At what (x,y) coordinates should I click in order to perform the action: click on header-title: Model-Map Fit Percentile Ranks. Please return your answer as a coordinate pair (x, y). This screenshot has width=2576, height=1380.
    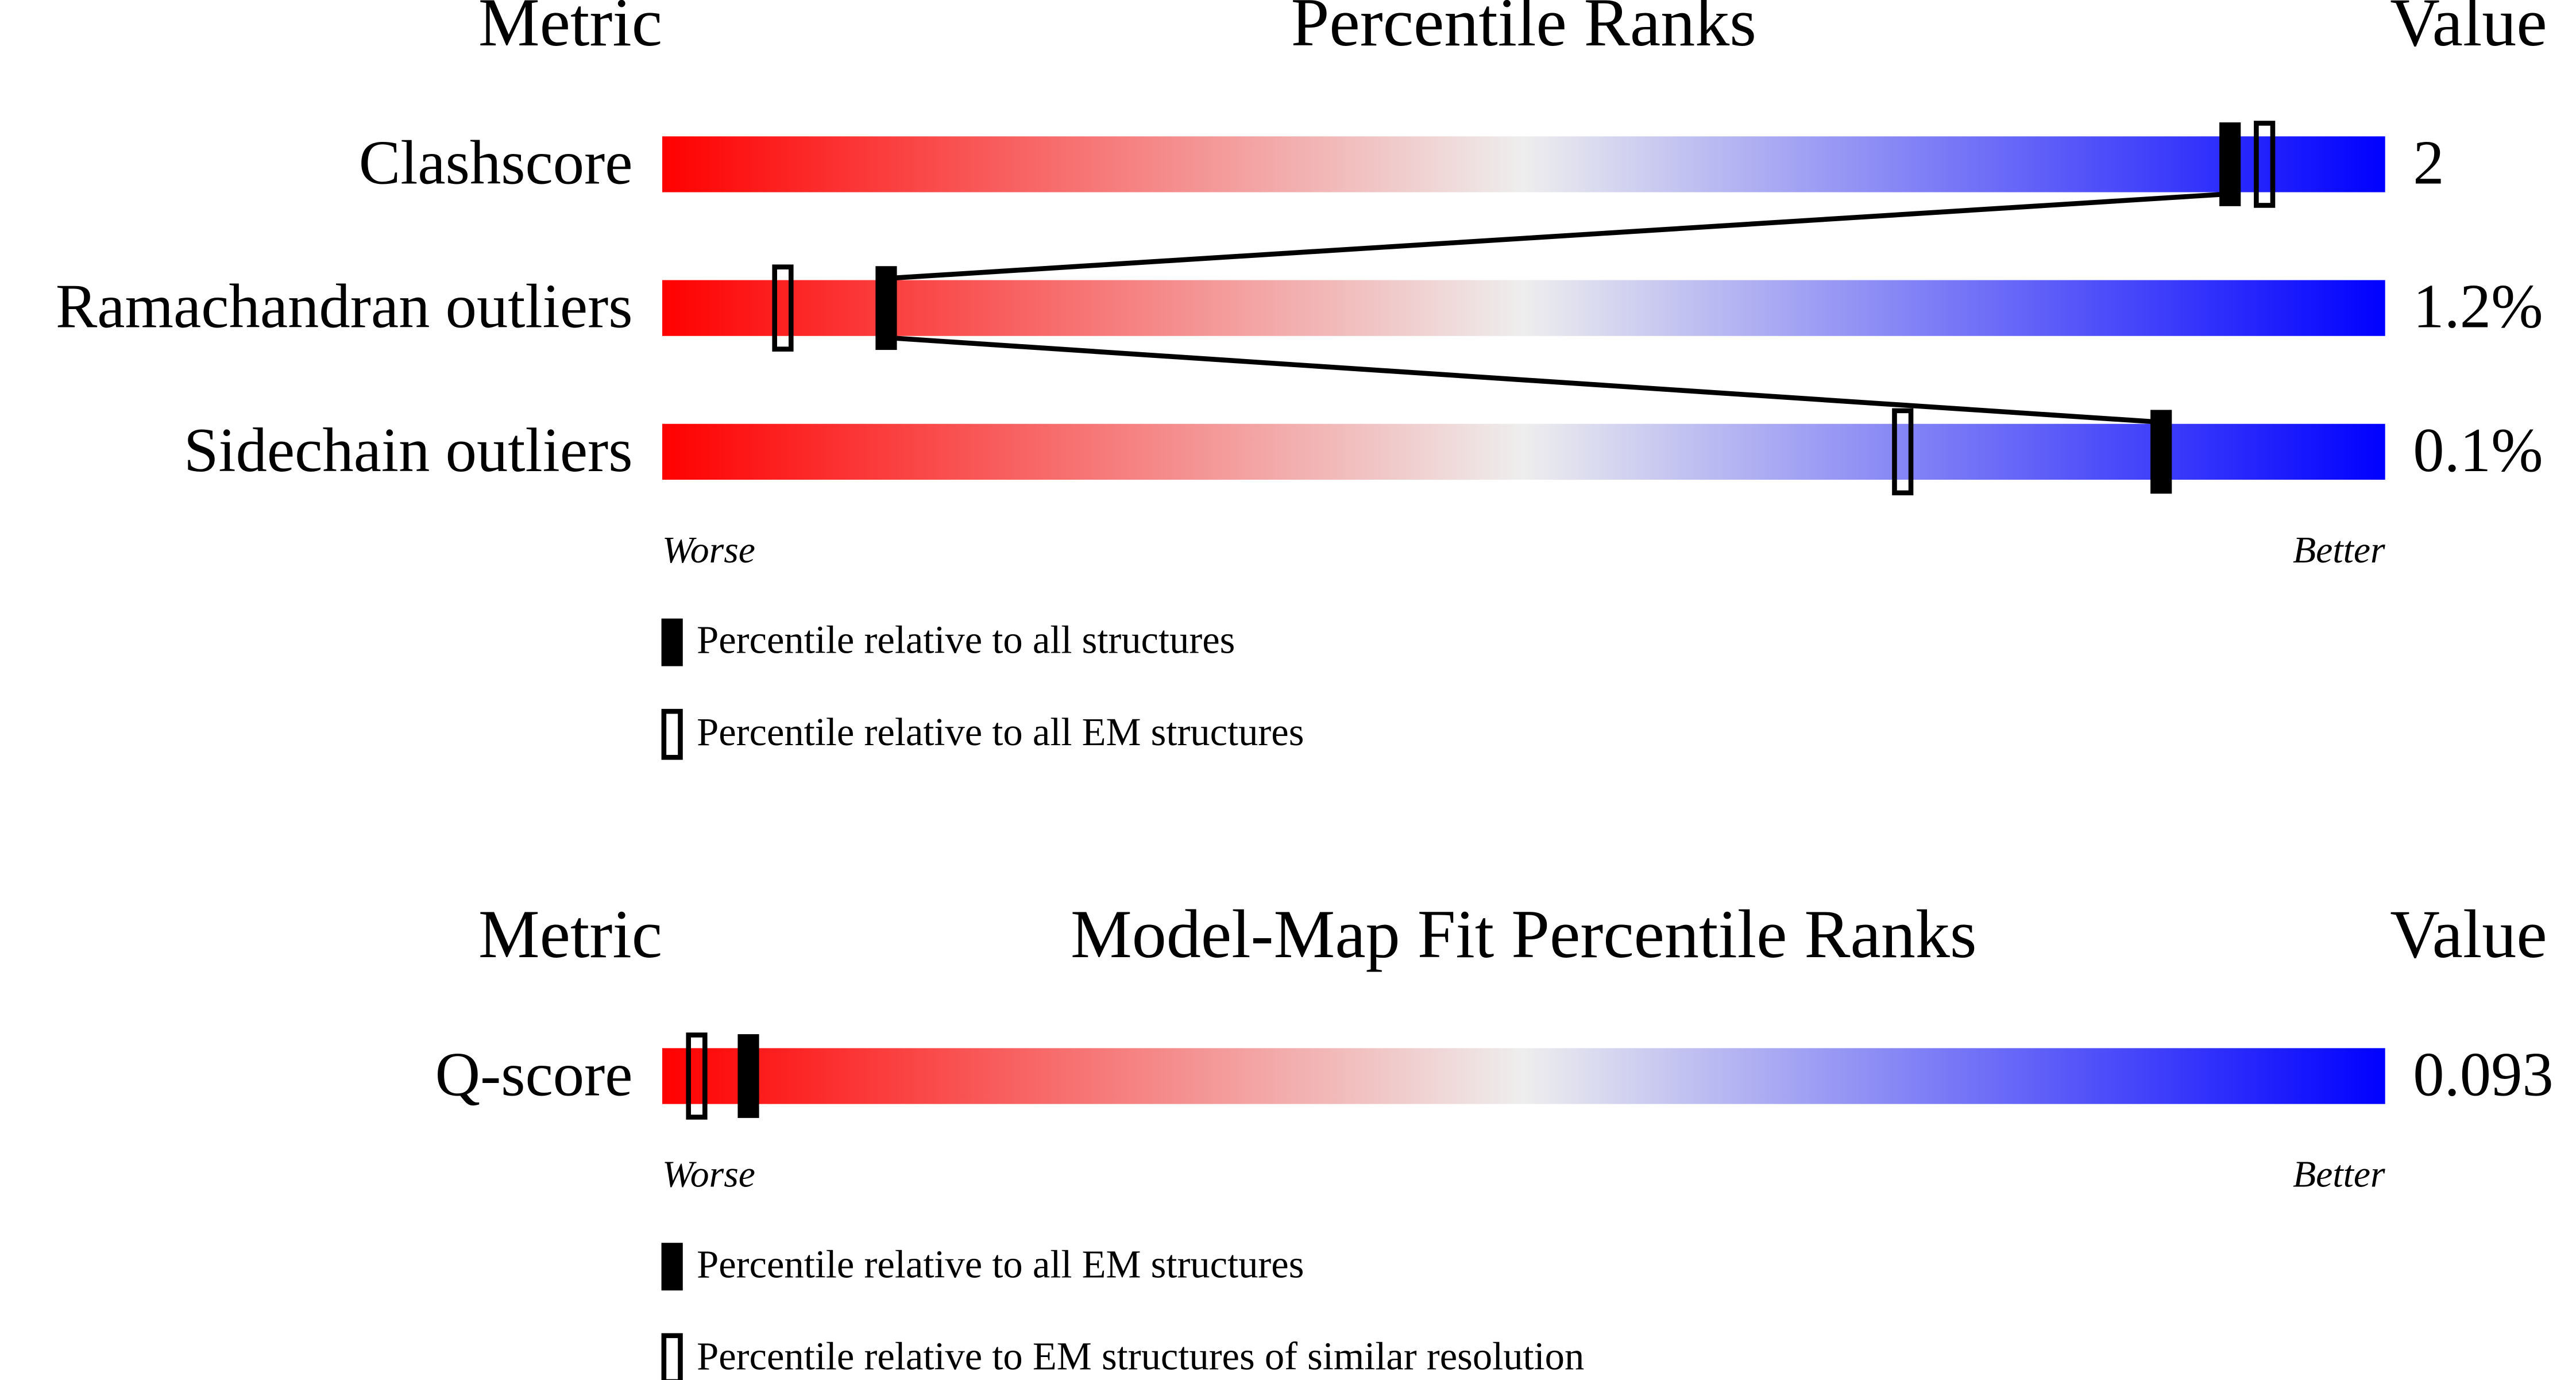
    Looking at the image, I should click on (1524, 934).